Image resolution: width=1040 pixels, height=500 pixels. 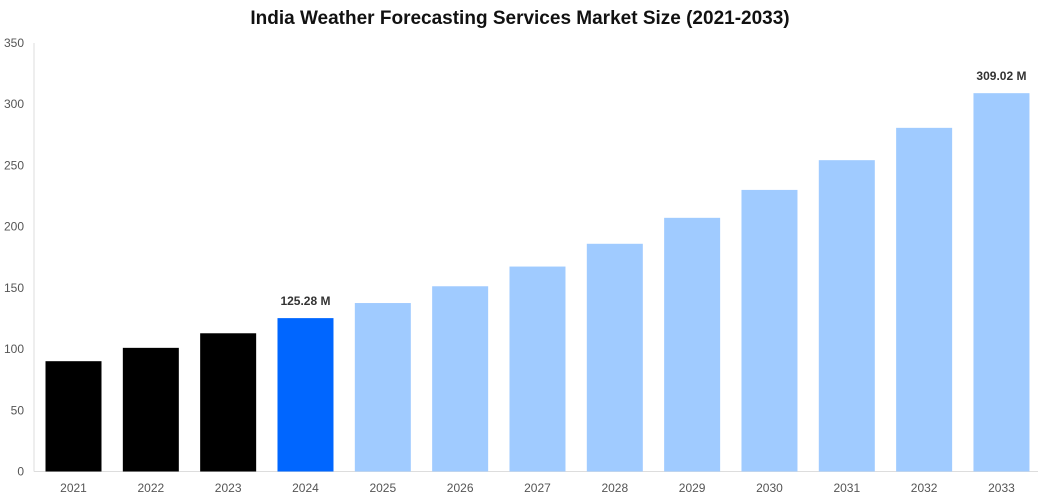 What do you see at coordinates (1001, 488) in the screenshot?
I see `x-tick-label: 2033` at bounding box center [1001, 488].